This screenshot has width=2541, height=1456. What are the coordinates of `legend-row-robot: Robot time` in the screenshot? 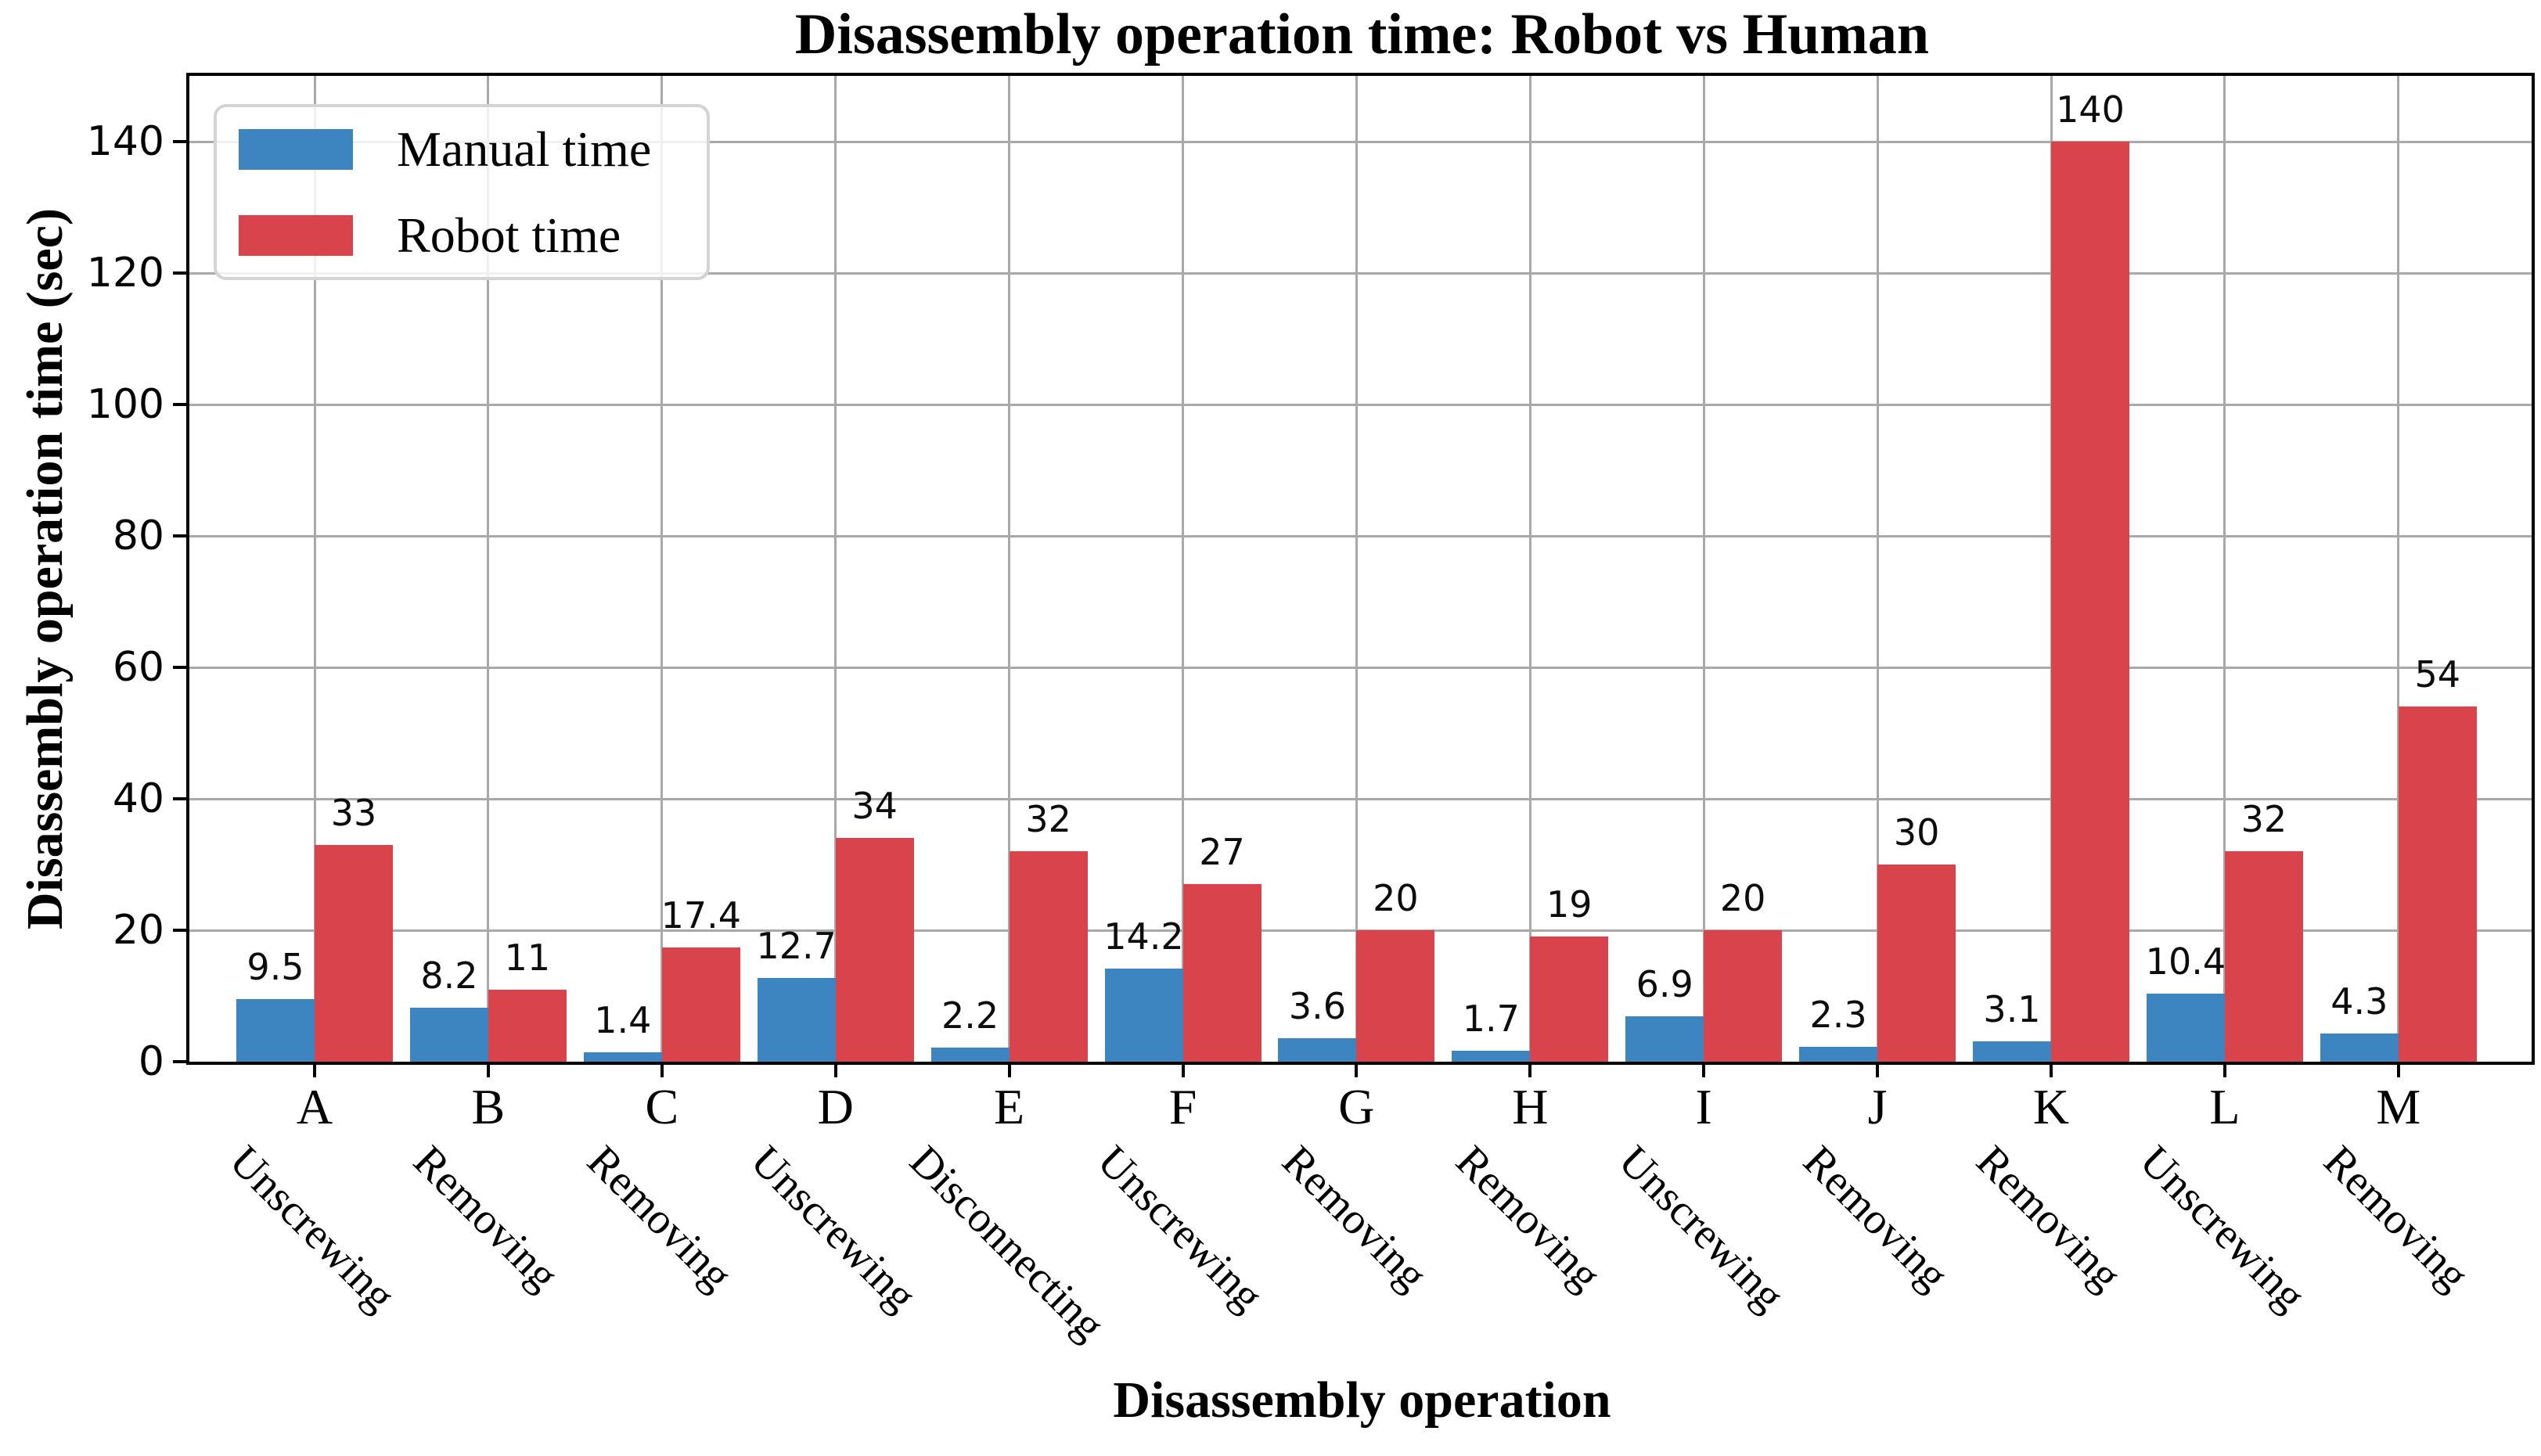 It's located at (473, 235).